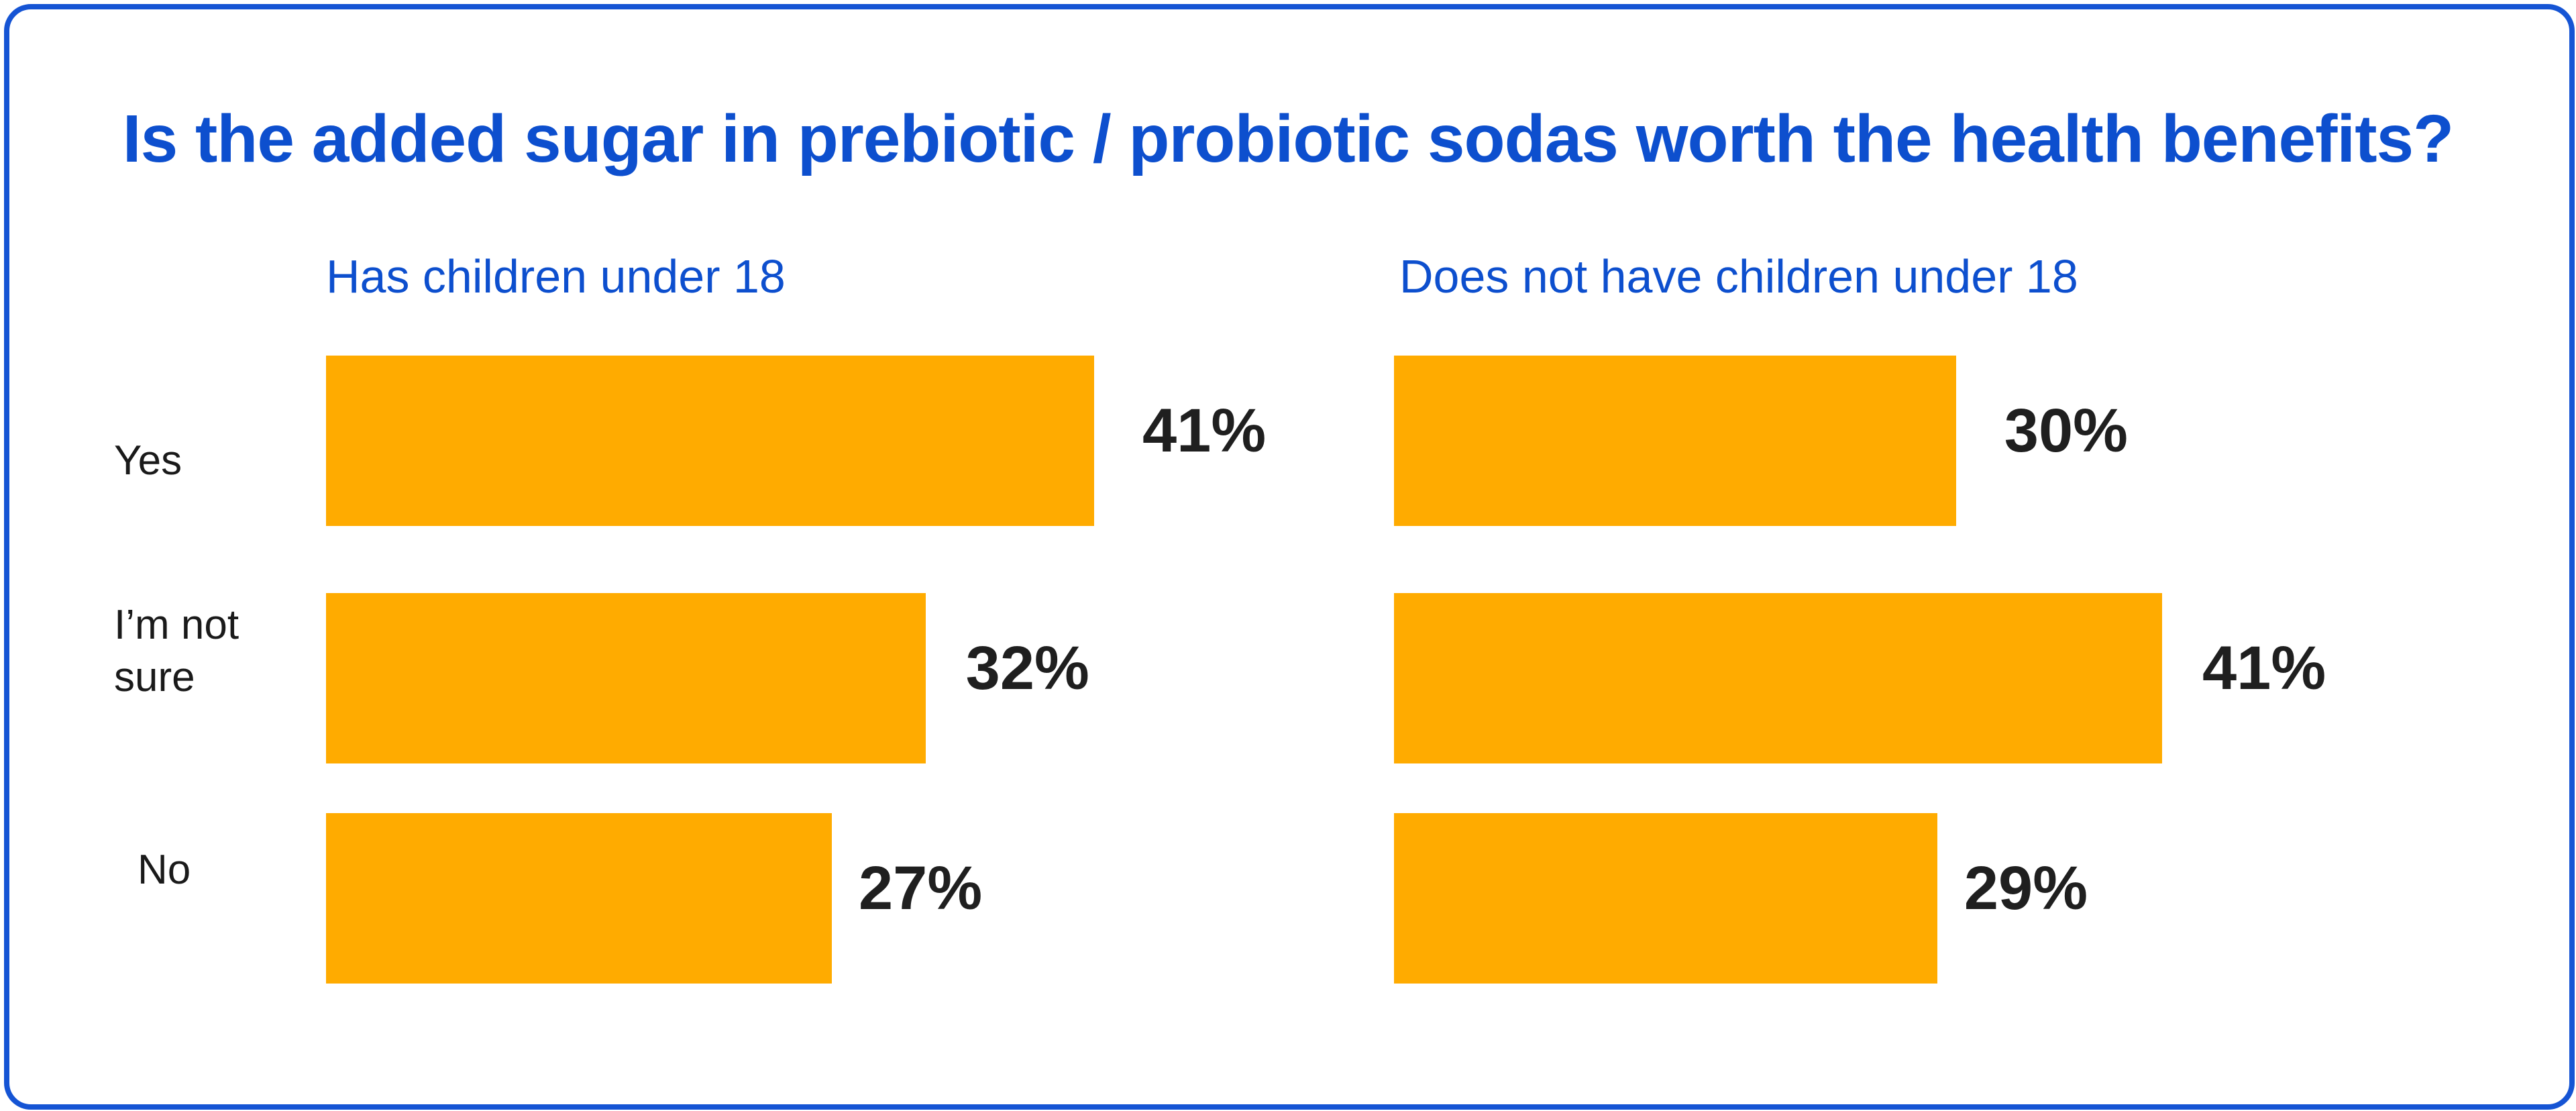 Image resolution: width=2576 pixels, height=1111 pixels. I want to click on value-label-no-children-0: 30%, so click(2066, 430).